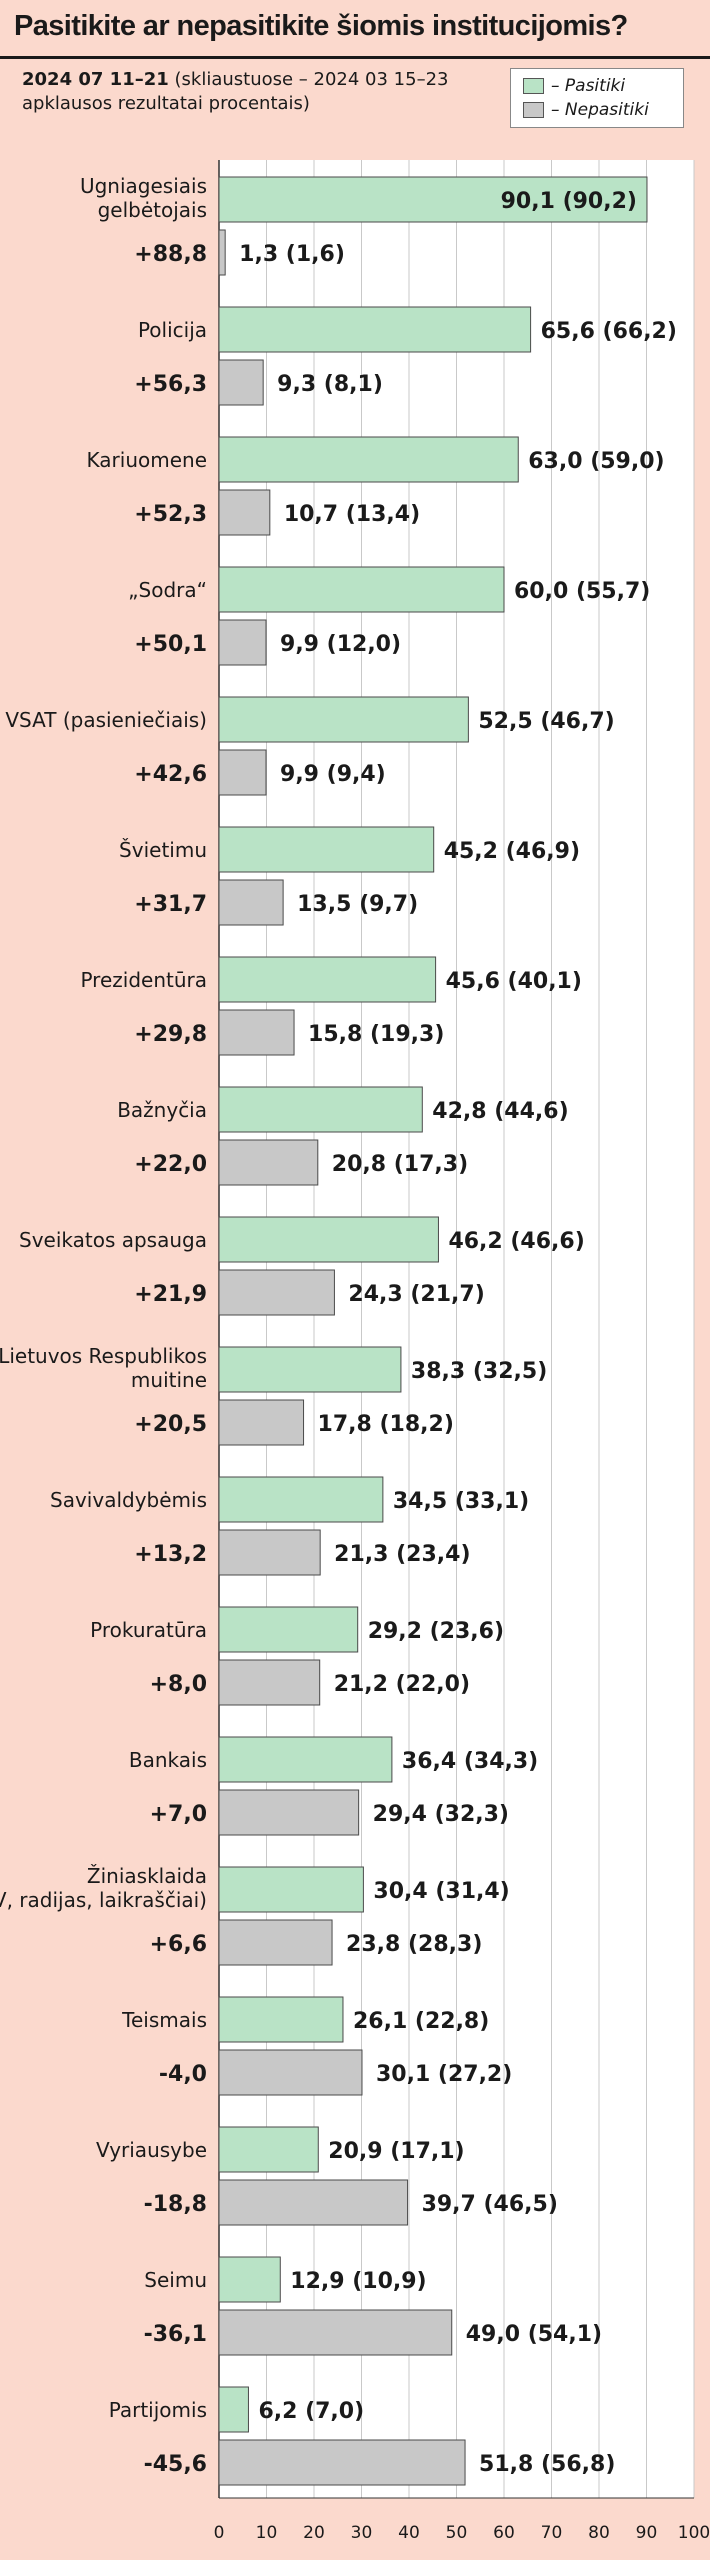 This screenshot has height=2560, width=710. What do you see at coordinates (168, 1760) in the screenshot?
I see `category-label: Bankais` at bounding box center [168, 1760].